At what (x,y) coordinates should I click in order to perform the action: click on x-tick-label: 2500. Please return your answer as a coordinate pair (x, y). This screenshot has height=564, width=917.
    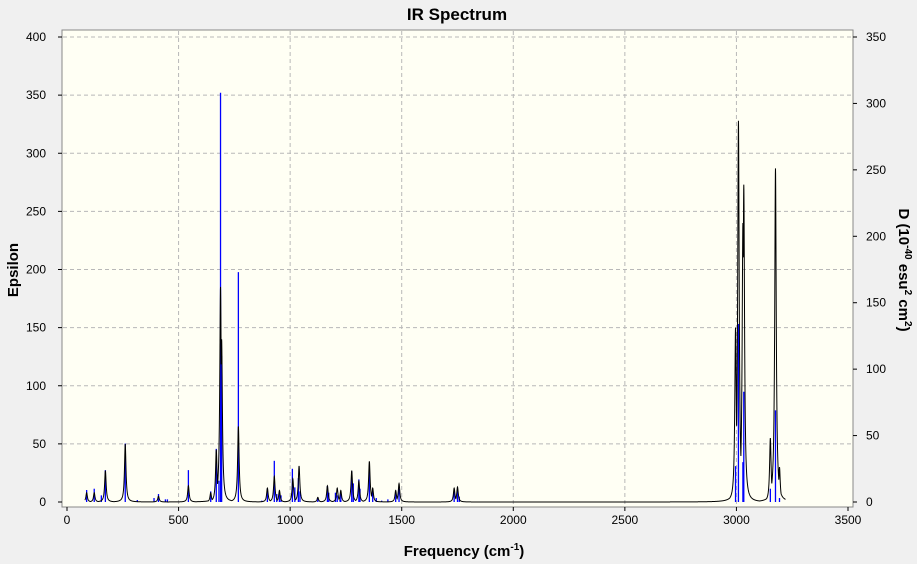
    Looking at the image, I should click on (625, 520).